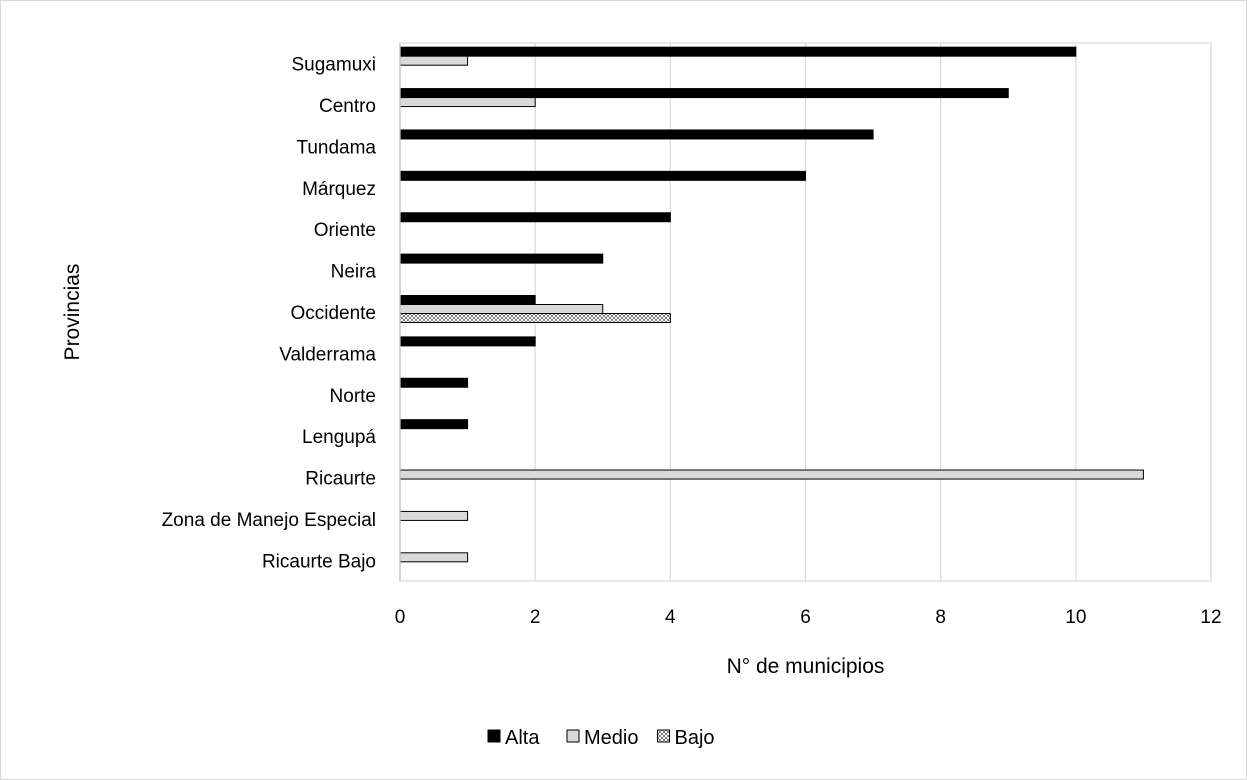  I want to click on x-tick-labels: 0 2 4 6 8 10 12, so click(808, 617).